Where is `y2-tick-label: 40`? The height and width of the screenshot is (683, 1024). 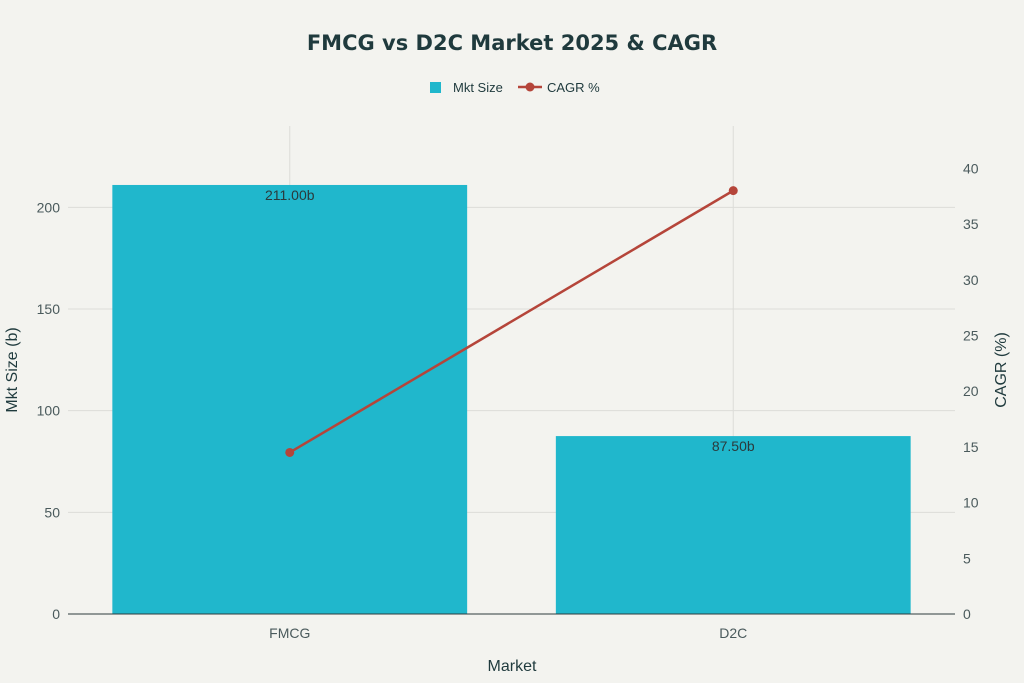 y2-tick-label: 40 is located at coordinates (971, 168).